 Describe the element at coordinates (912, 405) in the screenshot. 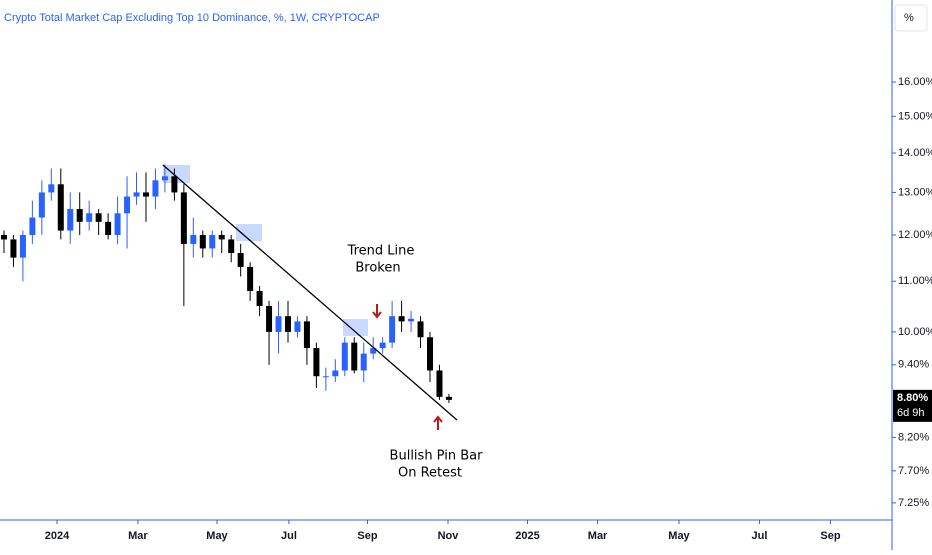

I see `price-label-box` at that location.